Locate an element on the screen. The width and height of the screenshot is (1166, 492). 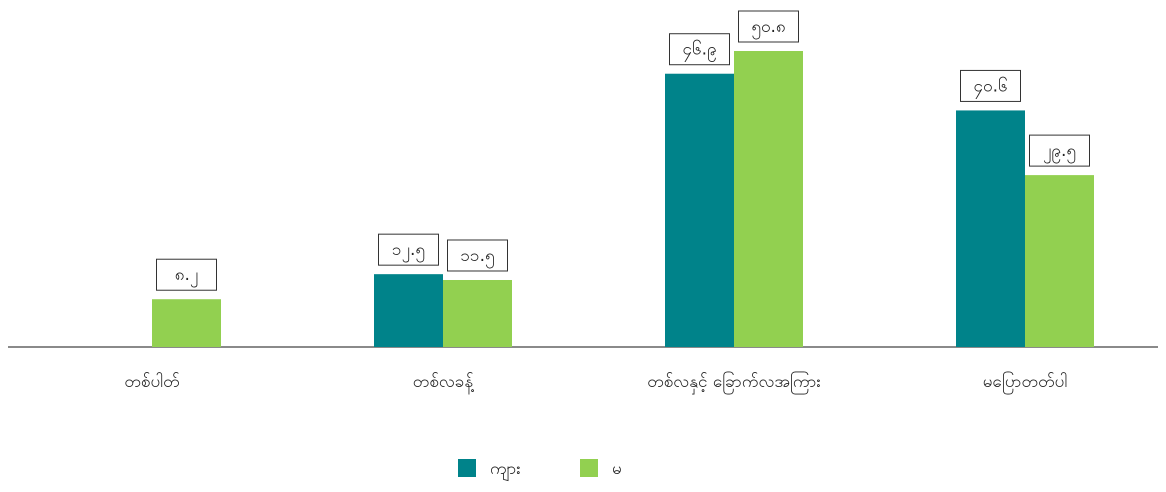
value-label: ၁၂.၅ is located at coordinates (408, 251).